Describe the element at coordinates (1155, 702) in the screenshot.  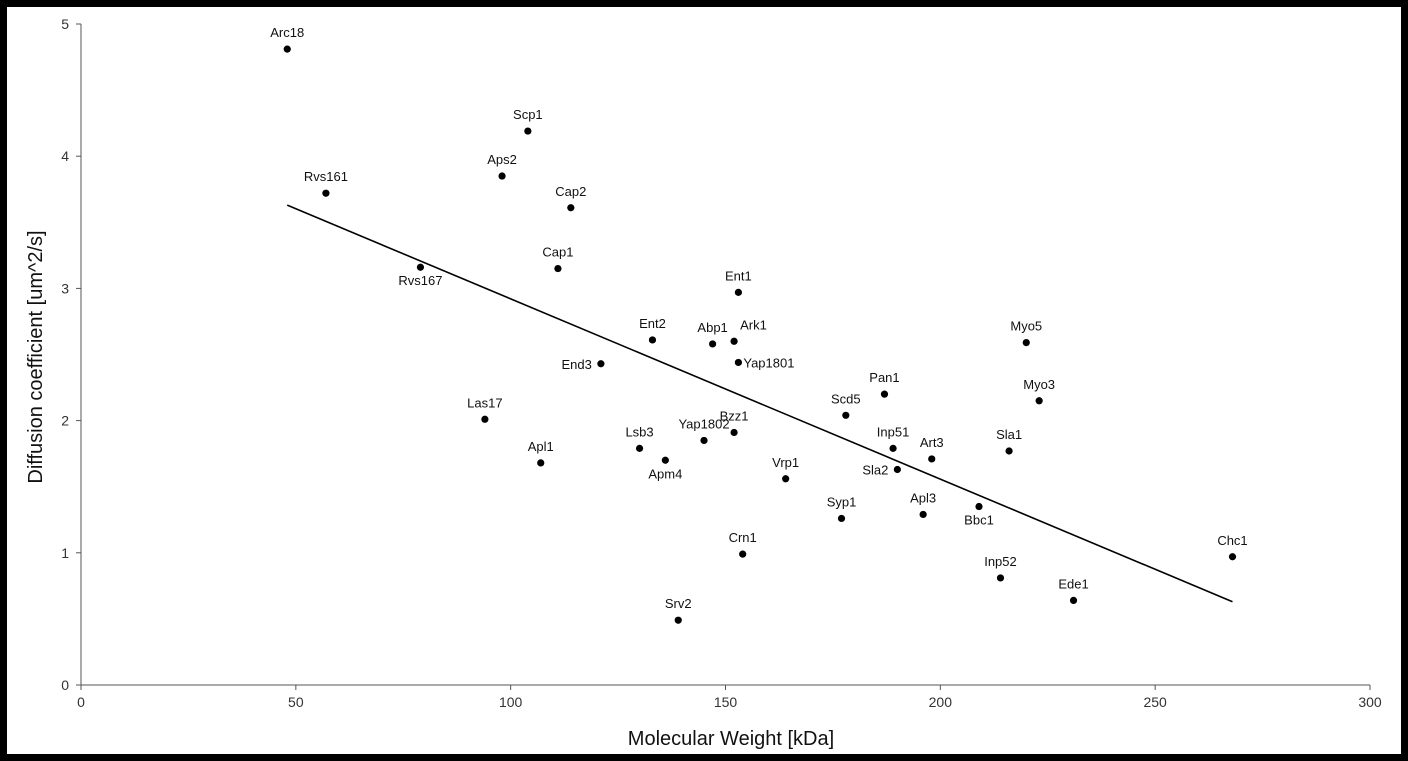
I see `x-tick-label: 250` at that location.